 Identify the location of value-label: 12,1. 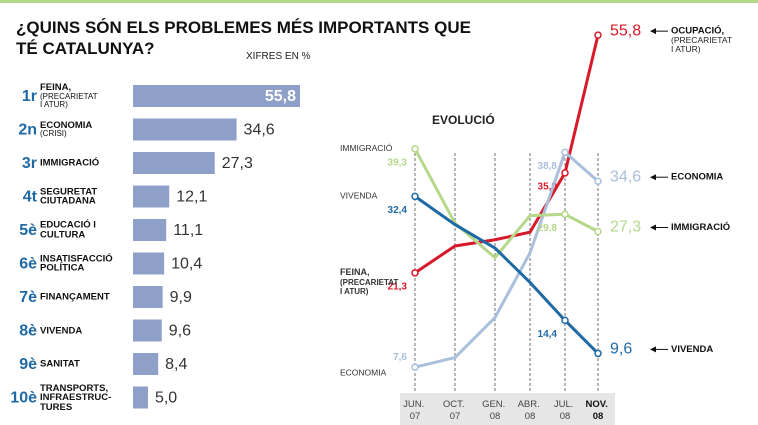
(191, 197).